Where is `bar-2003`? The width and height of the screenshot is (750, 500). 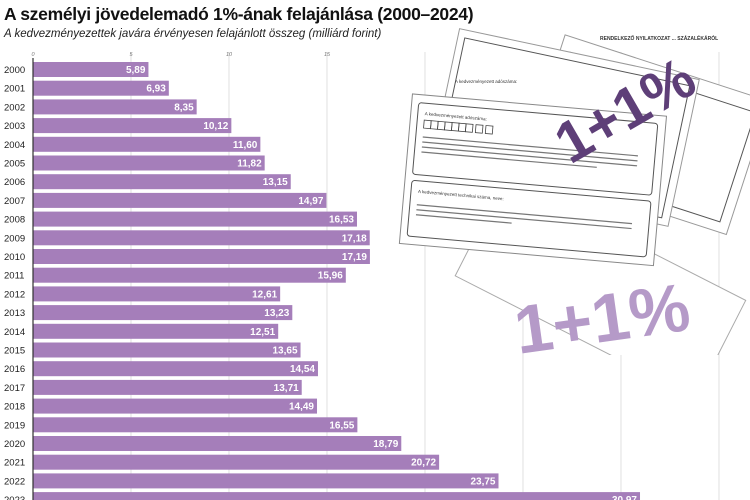
bar-2003 is located at coordinates (132, 126).